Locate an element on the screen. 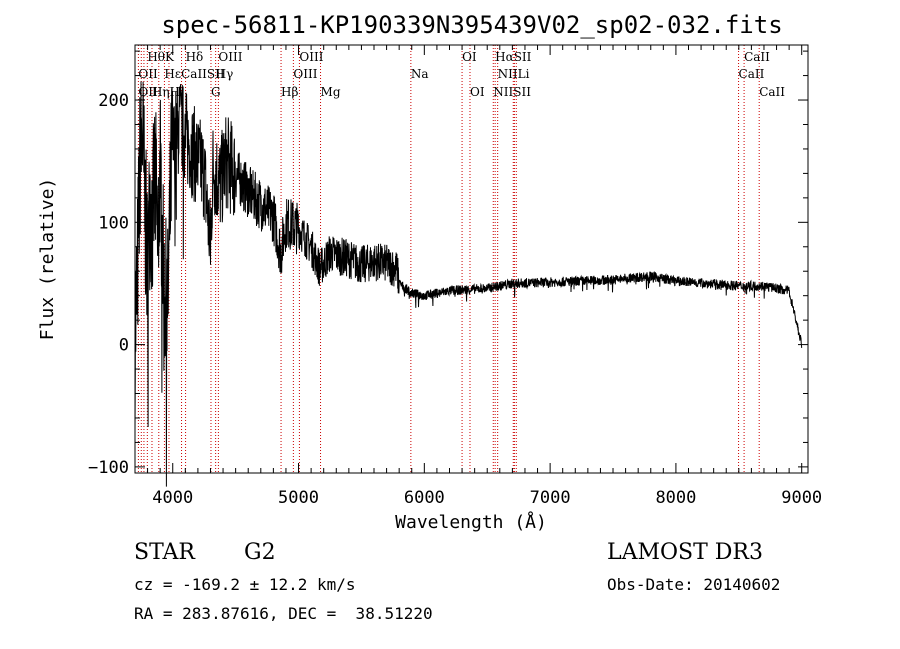 The height and width of the screenshot is (649, 900). line-label: HεCaIISII is located at coordinates (194, 74).